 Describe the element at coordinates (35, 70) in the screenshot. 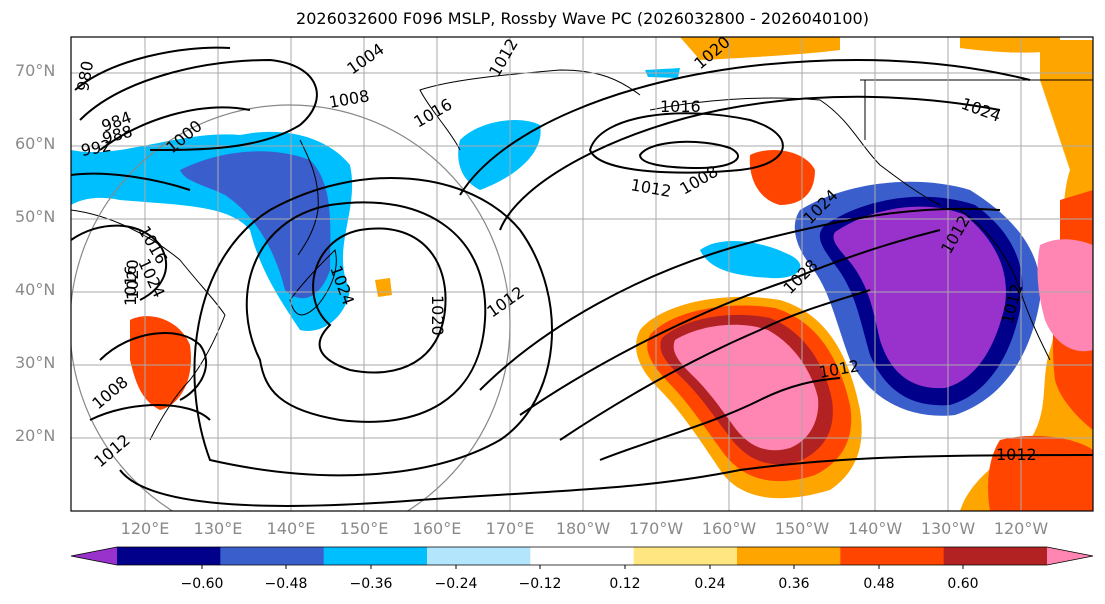

I see `latitude-label: 70°N` at that location.